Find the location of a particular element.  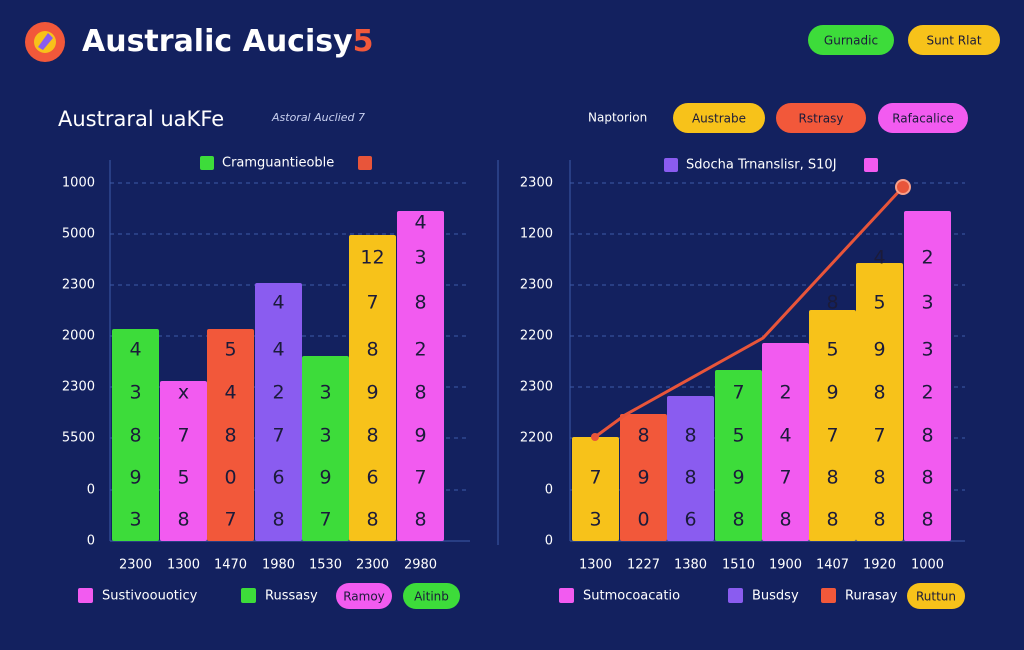

header-button-label: Sunt Rlat is located at coordinates (953, 41).